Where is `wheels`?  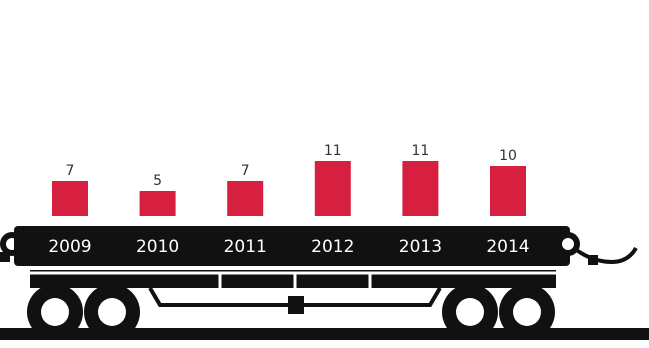
wheels is located at coordinates (291, 312).